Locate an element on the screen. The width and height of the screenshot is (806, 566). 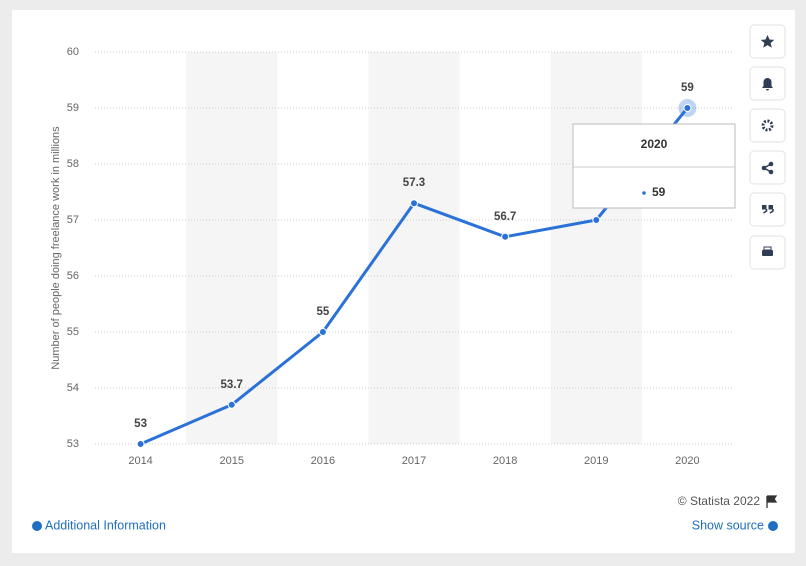
data-label: 55 is located at coordinates (322, 312).